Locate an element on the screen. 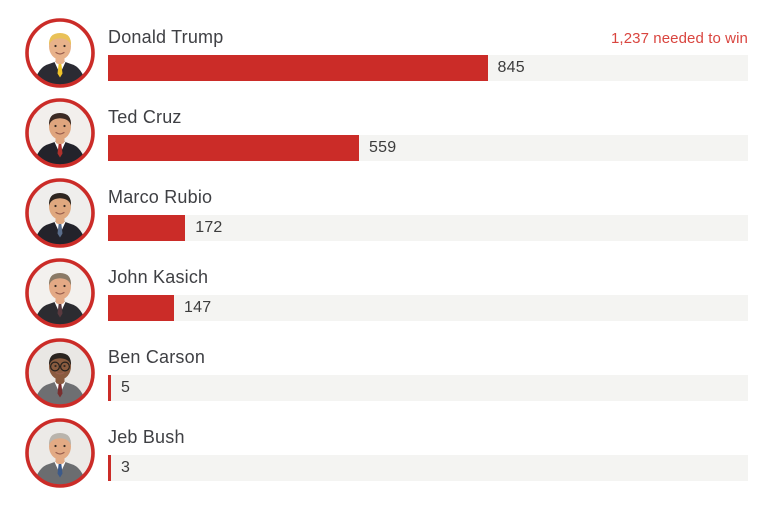 This screenshot has height=506, width=760. candidate-chart-cell: John Kasich 147 is located at coordinates (428, 293).